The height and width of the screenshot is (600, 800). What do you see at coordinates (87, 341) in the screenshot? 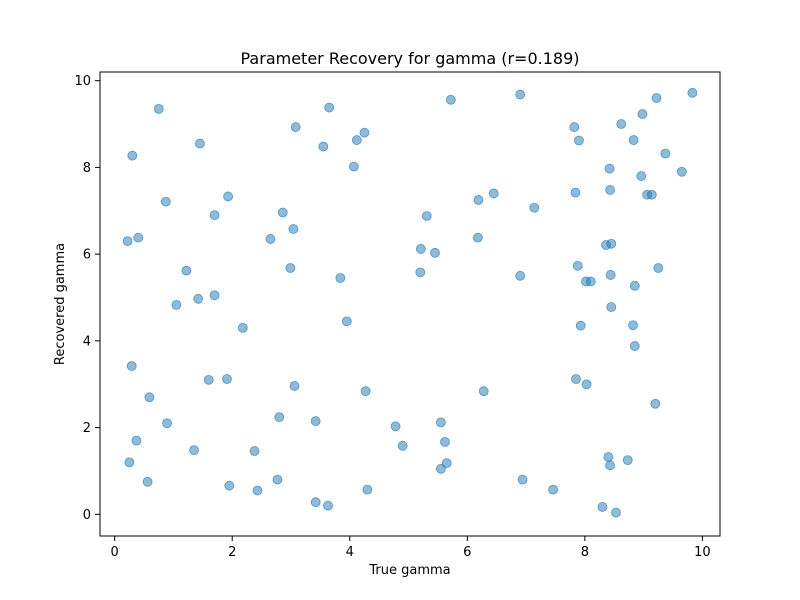
I see `y-tick-label: 4` at bounding box center [87, 341].